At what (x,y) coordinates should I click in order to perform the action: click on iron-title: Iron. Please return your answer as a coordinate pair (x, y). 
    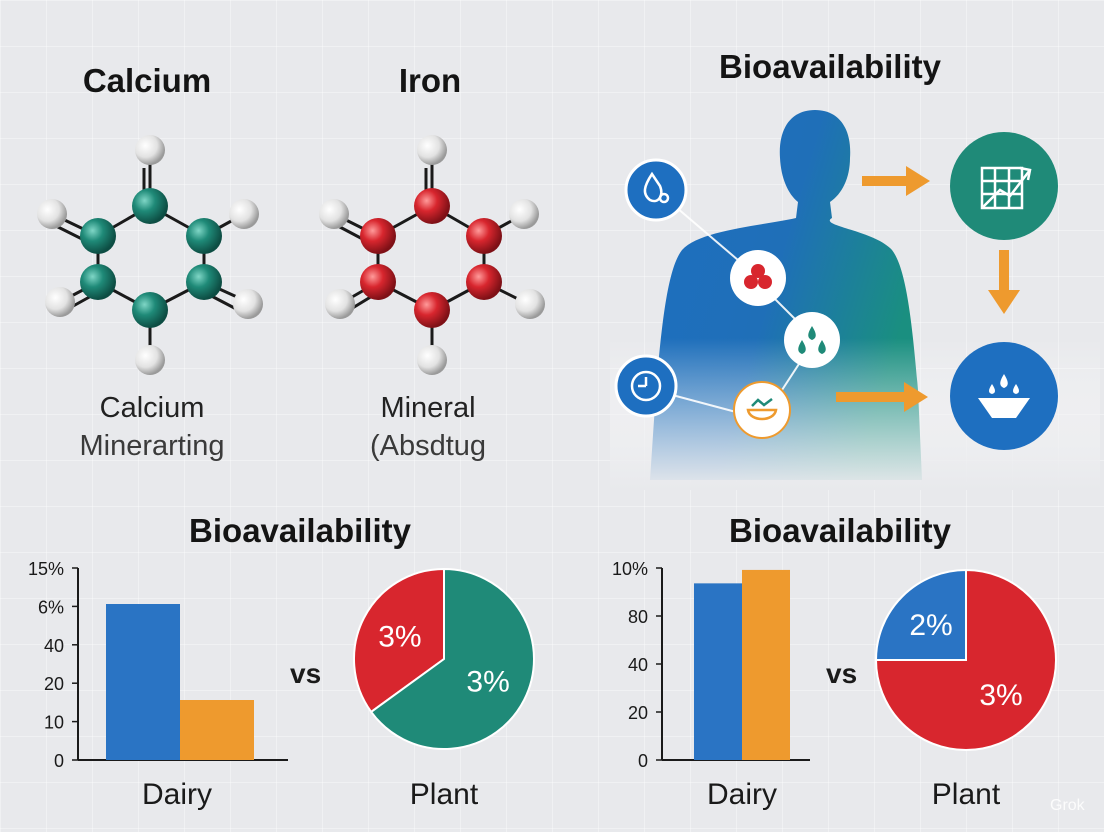
    Looking at the image, I should click on (430, 80).